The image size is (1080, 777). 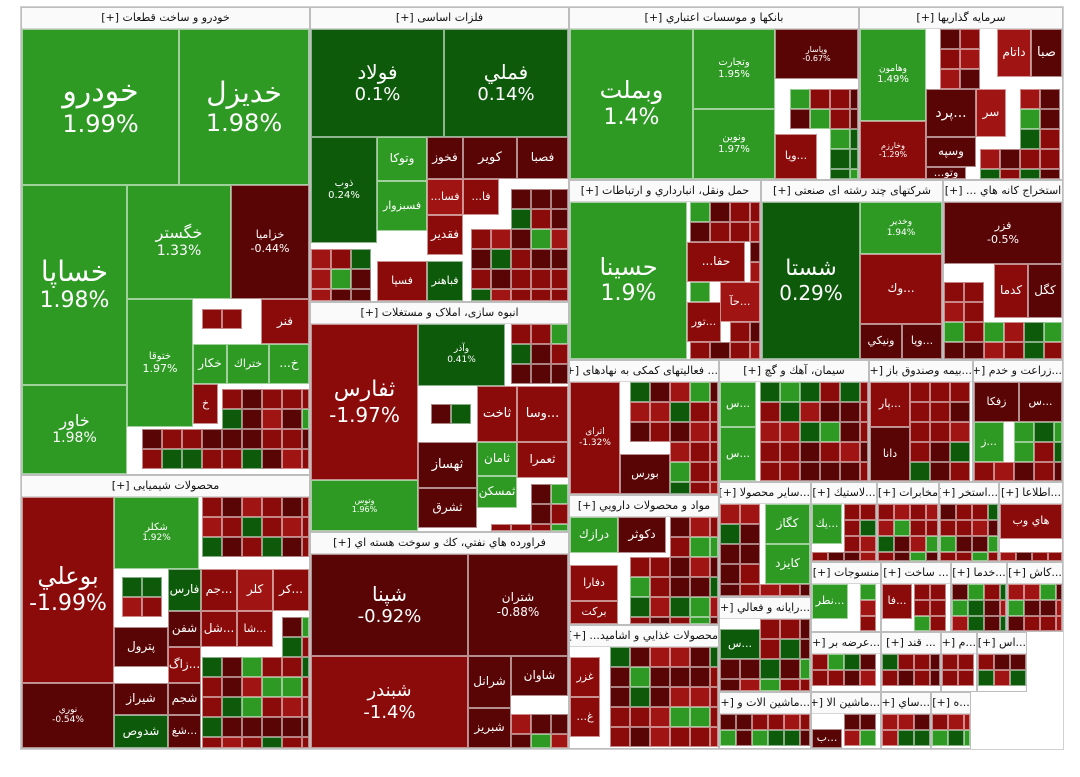 I want to click on stock-tile: درازك, so click(x=594, y=535).